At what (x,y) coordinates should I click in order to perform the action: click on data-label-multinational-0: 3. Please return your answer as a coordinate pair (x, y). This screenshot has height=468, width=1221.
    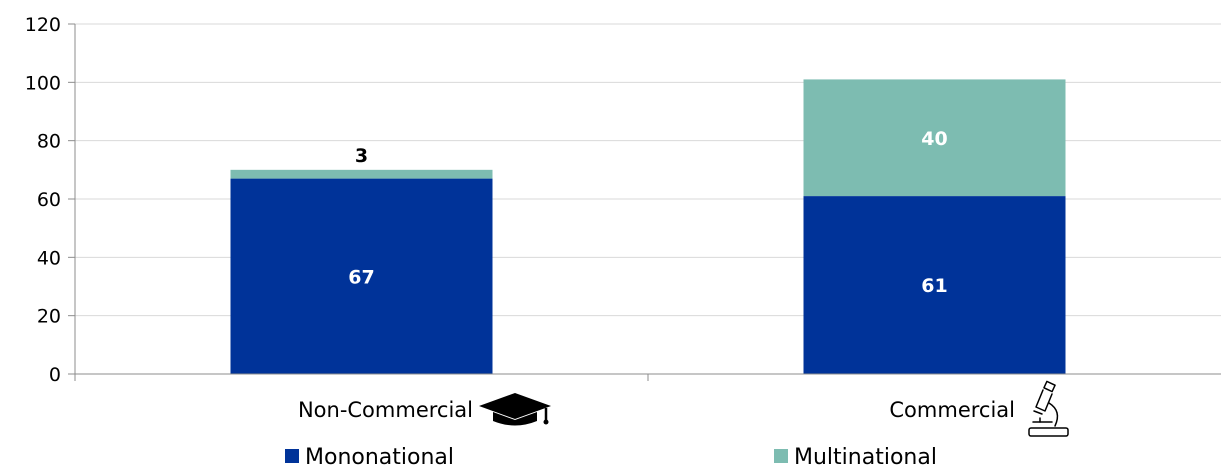
    Looking at the image, I should click on (361, 156).